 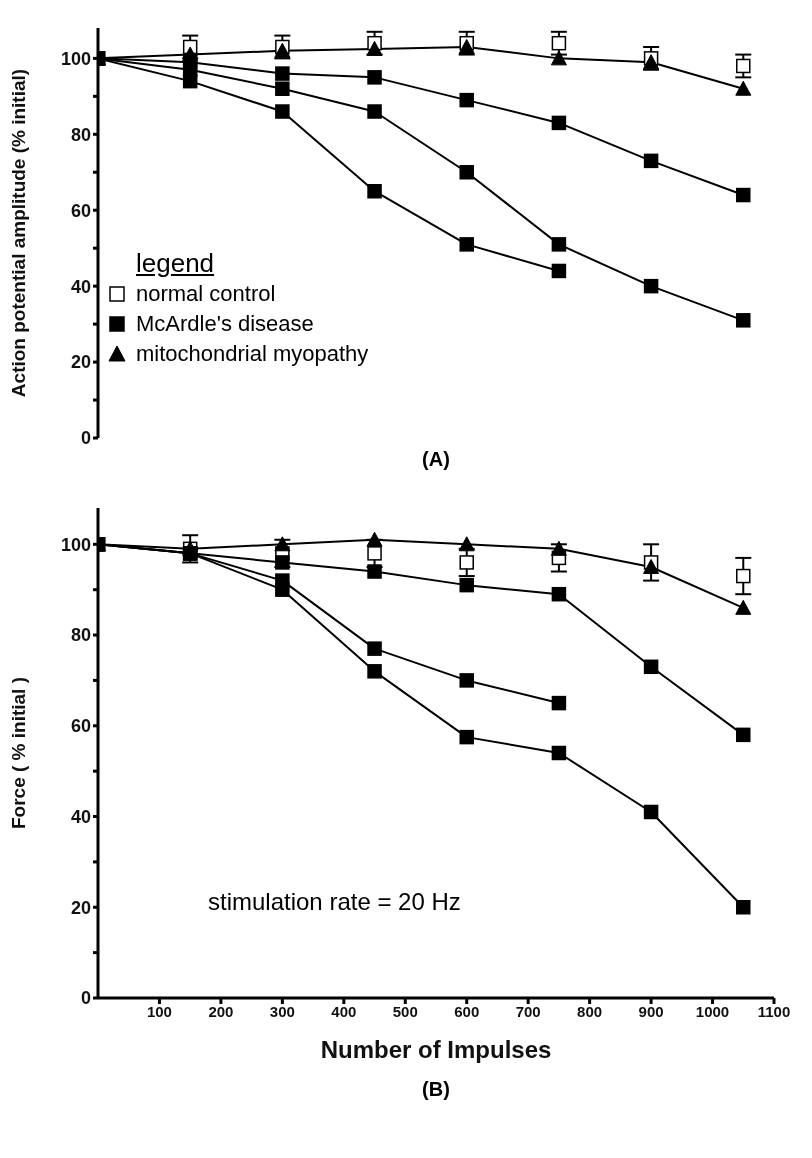 What do you see at coordinates (252, 354) in the screenshot?
I see `legend-label: mitochondrial myopathy` at bounding box center [252, 354].